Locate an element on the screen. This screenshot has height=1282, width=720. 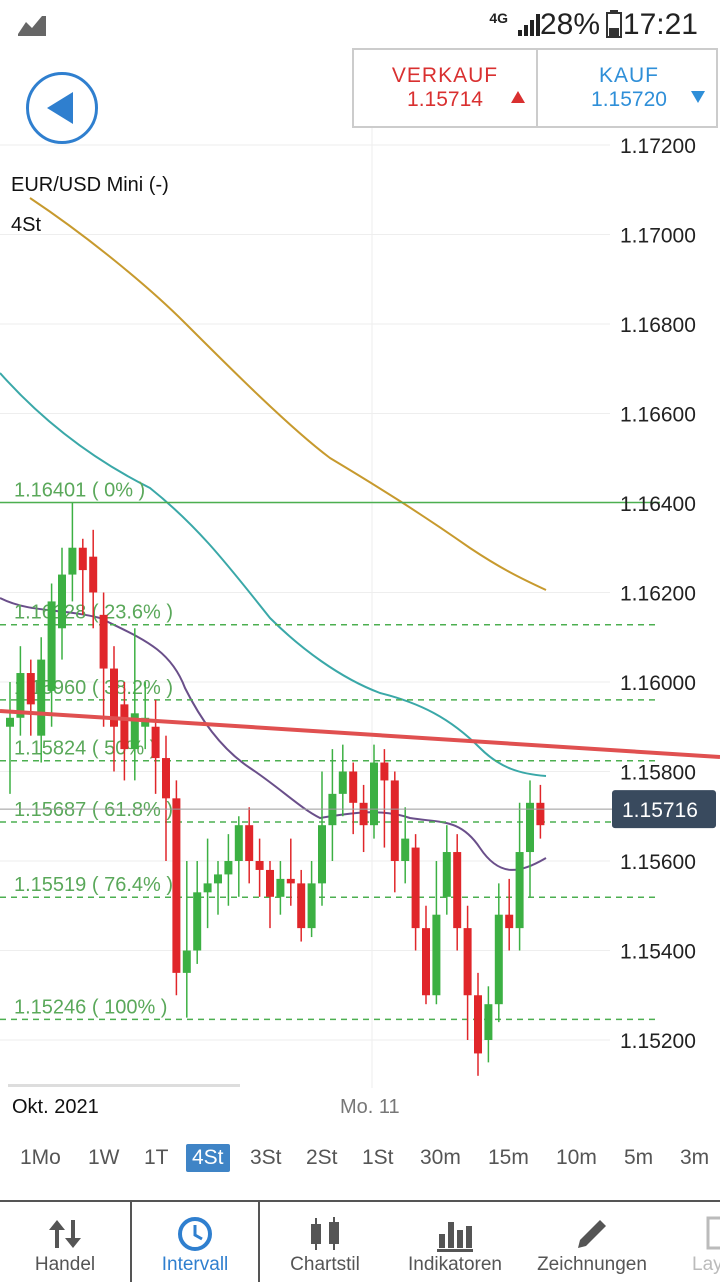
buy-button: KAUF 1.15720 is located at coordinates (629, 88).